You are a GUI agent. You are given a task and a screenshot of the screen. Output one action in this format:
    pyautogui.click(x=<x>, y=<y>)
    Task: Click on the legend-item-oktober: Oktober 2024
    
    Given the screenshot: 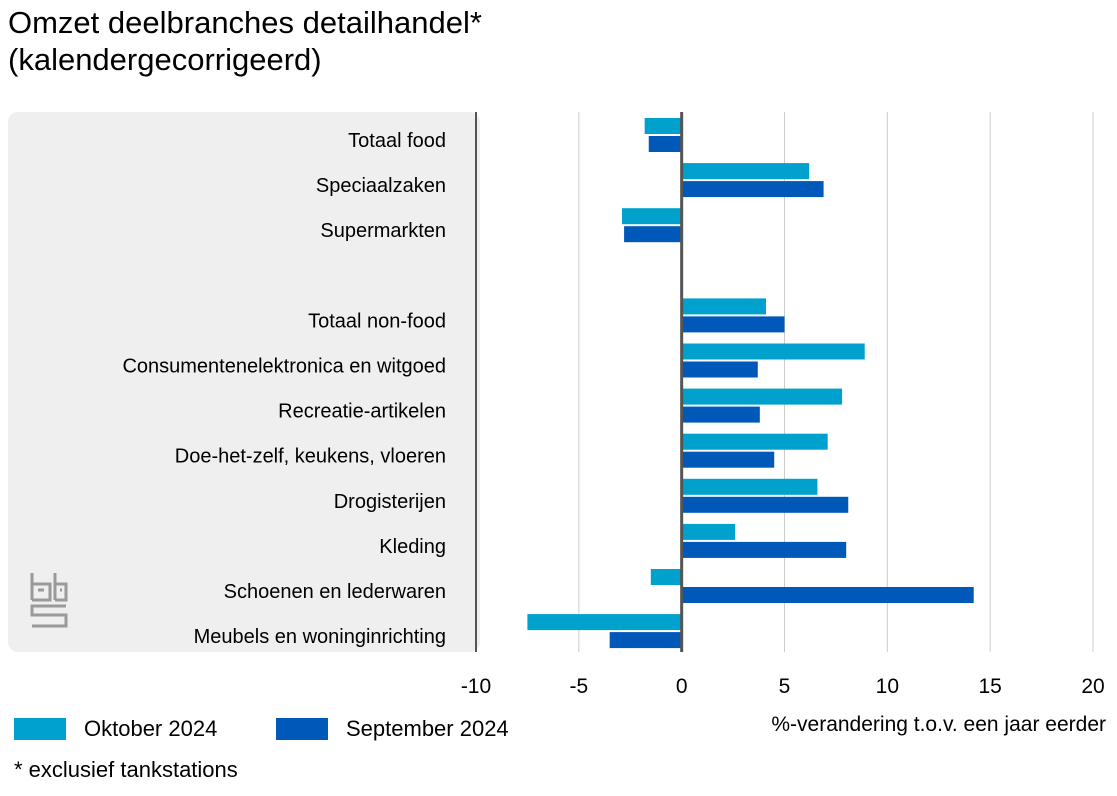 What is the action you would take?
    pyautogui.click(x=115, y=729)
    